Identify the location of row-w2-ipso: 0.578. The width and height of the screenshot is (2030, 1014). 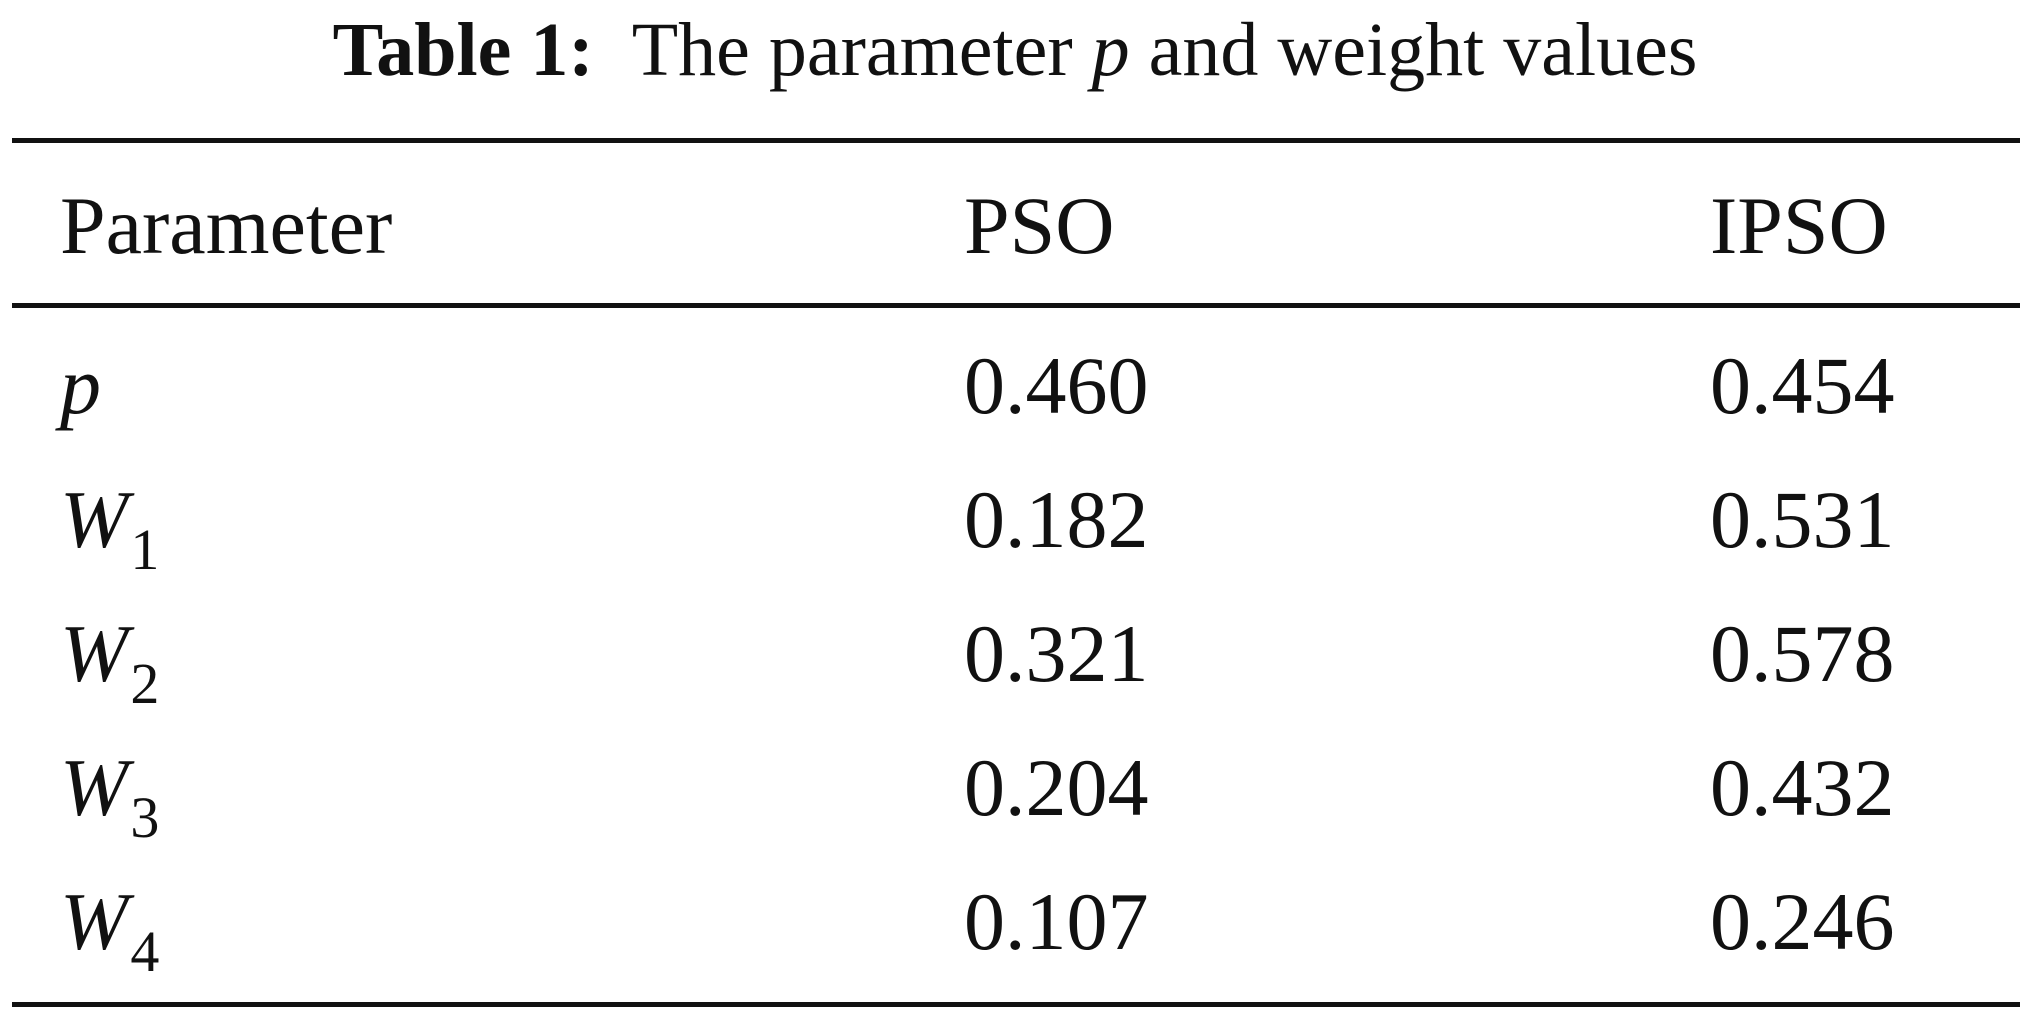
(1802, 653).